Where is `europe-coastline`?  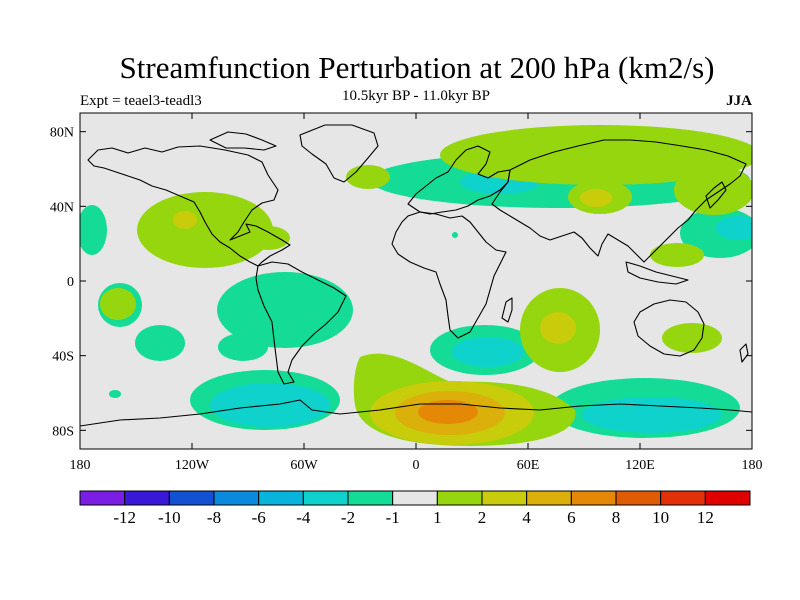
europe-coastline is located at coordinates (459, 180).